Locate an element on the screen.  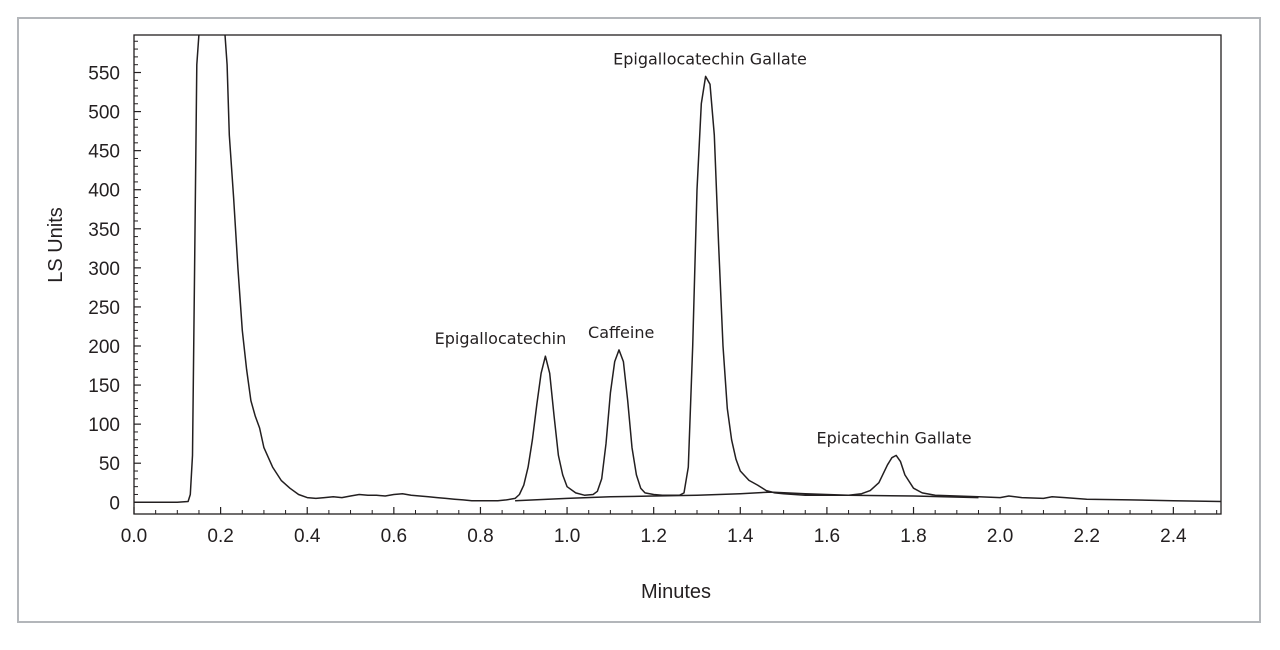
y-axis-title: LS Units is located at coordinates (56, 245).